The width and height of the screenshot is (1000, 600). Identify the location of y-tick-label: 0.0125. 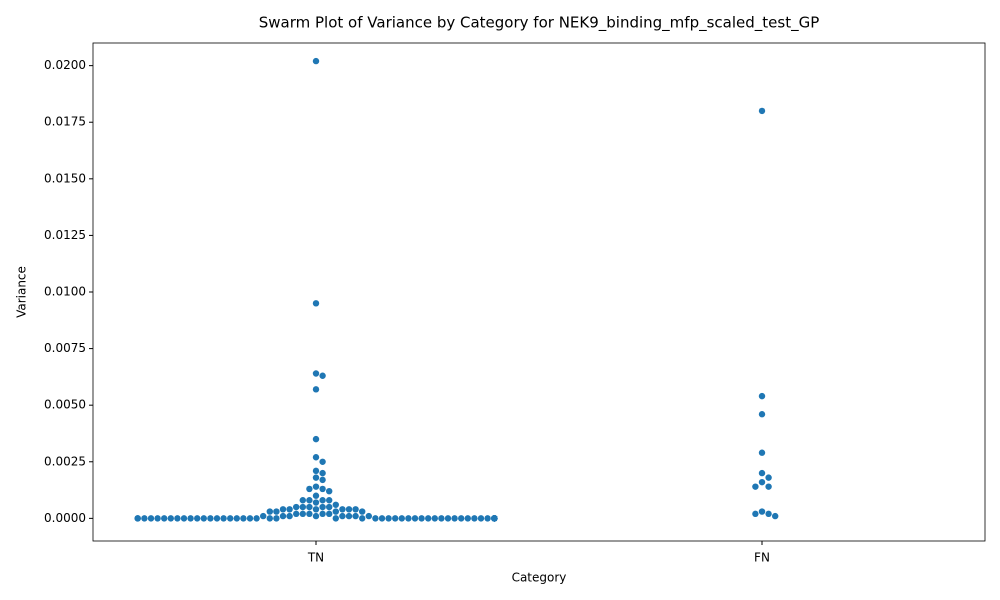
(65, 235).